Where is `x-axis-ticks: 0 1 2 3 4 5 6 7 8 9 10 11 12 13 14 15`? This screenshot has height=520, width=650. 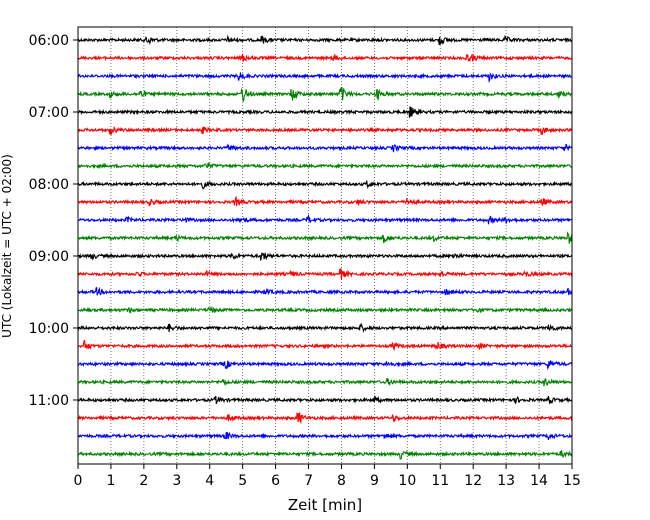 x-axis-ticks: 0 1 2 3 4 5 6 7 8 9 10 11 12 13 14 15 is located at coordinates (327, 476).